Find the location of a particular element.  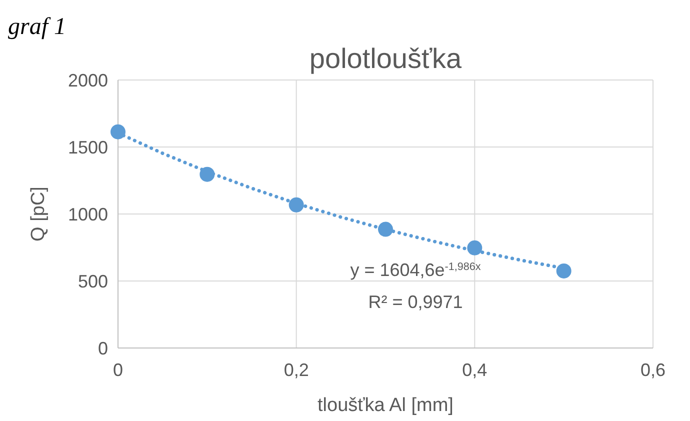

x-tick-label: 0,4 is located at coordinates (475, 370).